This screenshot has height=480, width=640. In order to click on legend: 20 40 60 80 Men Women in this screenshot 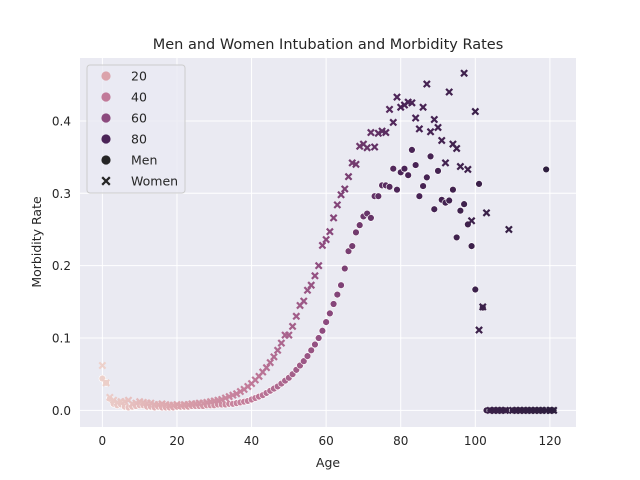, I will do `click(136, 129)`.